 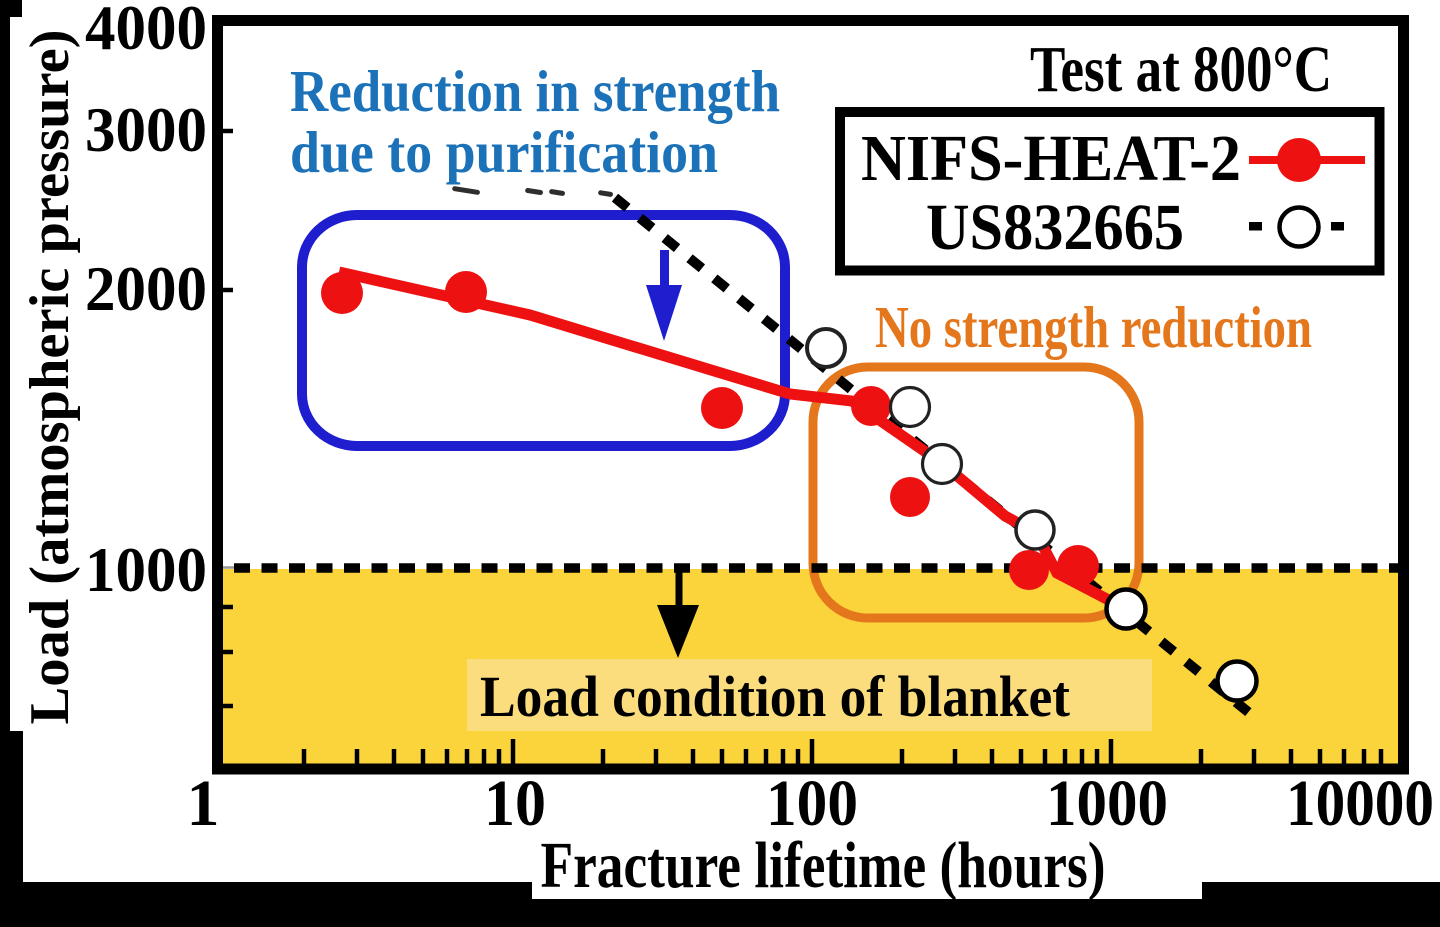 I want to click on svg-text: No strength reduction, so click(x=1093, y=327).